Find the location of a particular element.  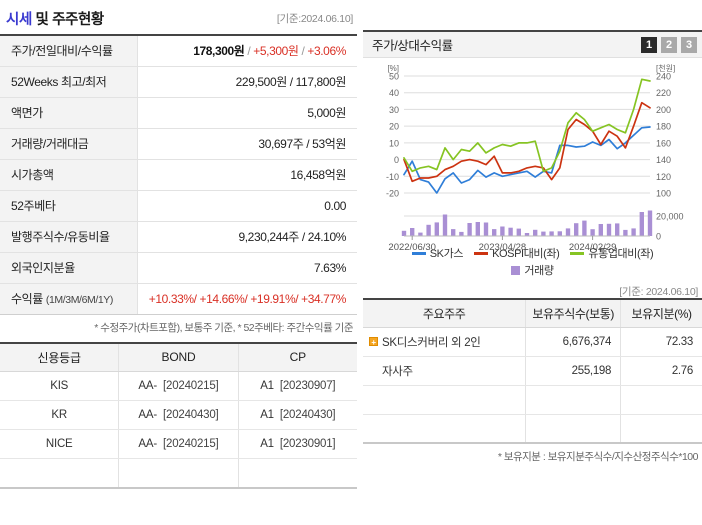

legend-item-kospi: KOSPI대비(좌) is located at coordinates (517, 253).